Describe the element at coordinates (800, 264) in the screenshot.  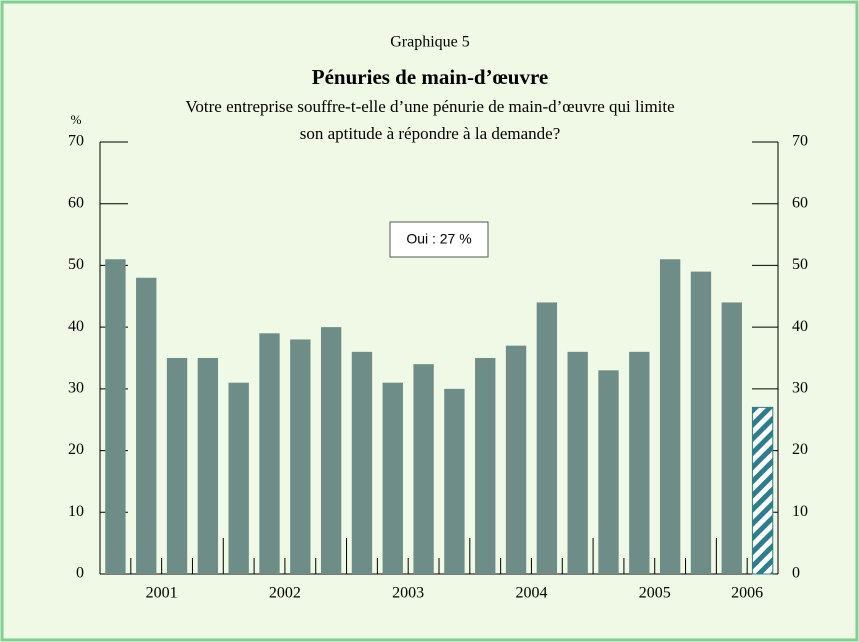
I see `y-tick-label-right: 50` at that location.